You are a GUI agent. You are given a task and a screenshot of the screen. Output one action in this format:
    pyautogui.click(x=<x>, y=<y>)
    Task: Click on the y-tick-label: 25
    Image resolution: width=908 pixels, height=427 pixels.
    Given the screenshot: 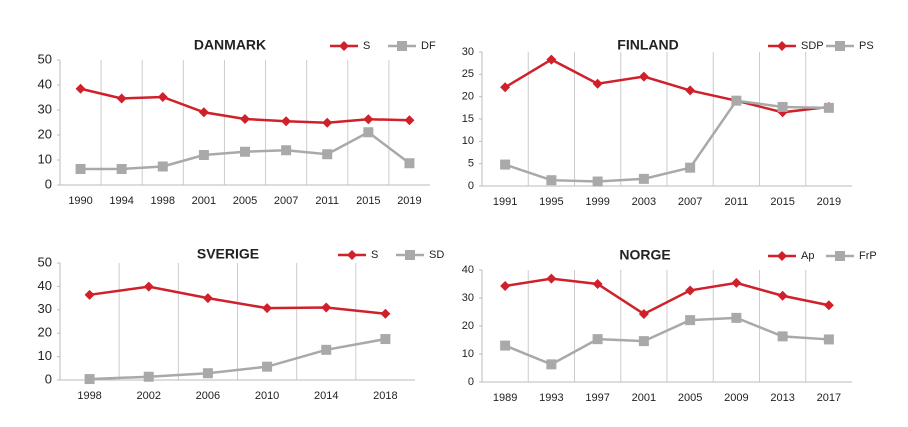 What is the action you would take?
    pyautogui.click(x=468, y=74)
    